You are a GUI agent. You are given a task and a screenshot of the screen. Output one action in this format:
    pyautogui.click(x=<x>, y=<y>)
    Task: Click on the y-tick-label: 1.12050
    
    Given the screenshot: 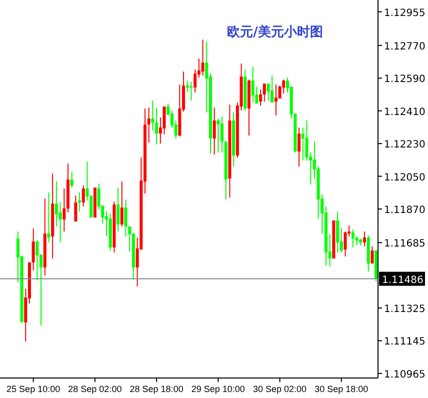 What is the action you would take?
    pyautogui.click(x=405, y=178)
    